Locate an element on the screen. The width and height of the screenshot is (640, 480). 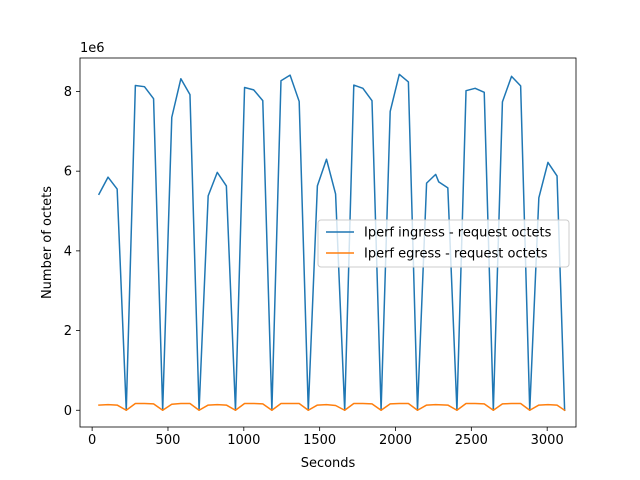
legend-box is located at coordinates (443, 243).